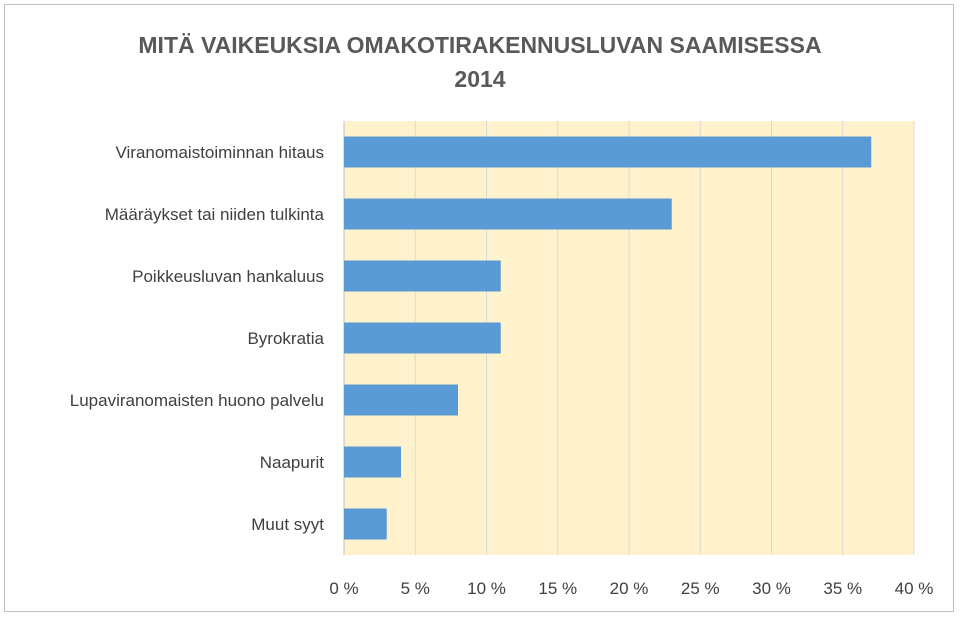 This screenshot has height=618, width=960. I want to click on category-label: Byrokratia, so click(285, 338).